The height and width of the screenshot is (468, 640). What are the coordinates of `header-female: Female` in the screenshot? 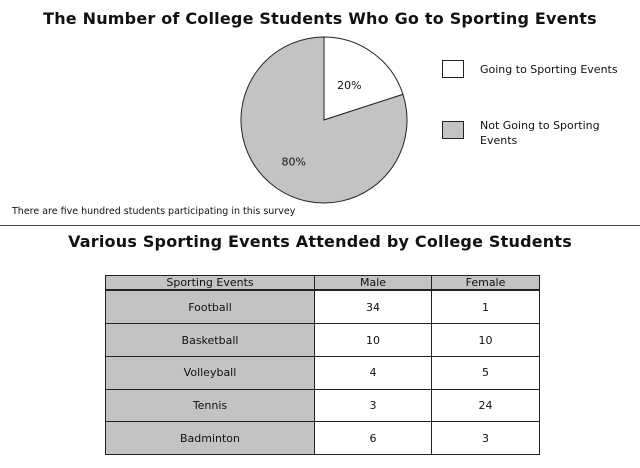 It's located at (485, 283).